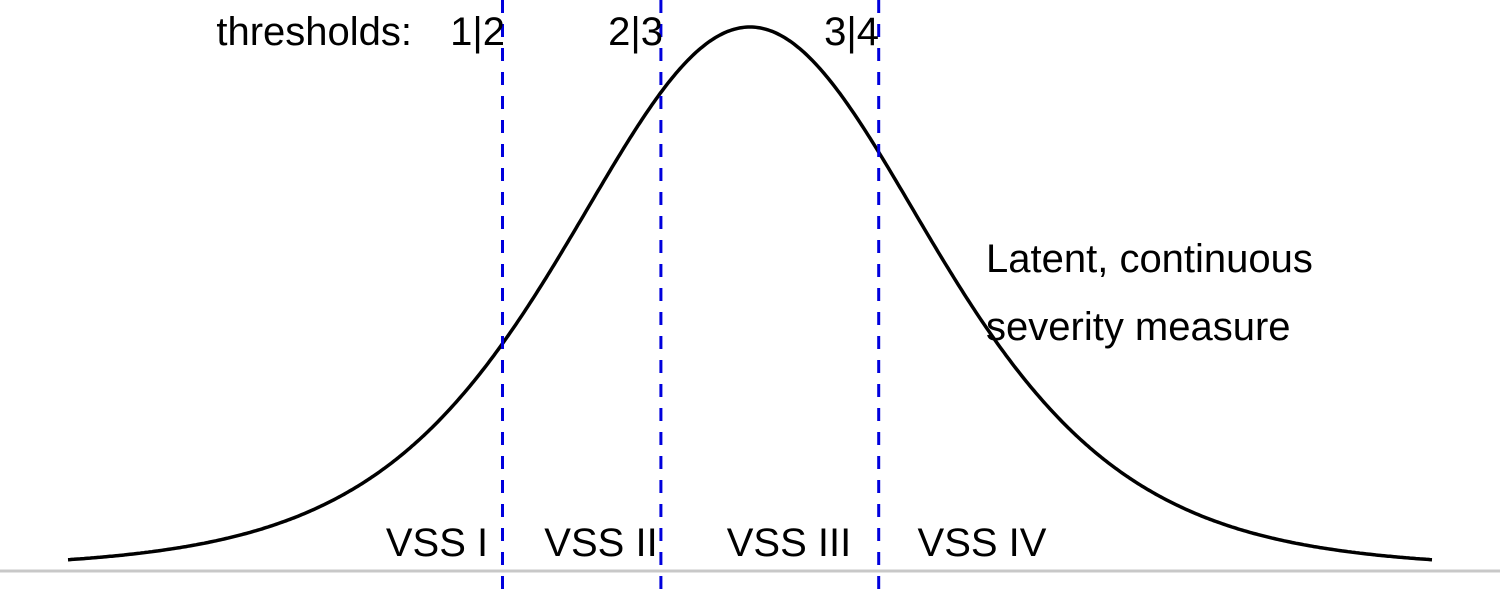 This screenshot has width=1500, height=600. What do you see at coordinates (982, 543) in the screenshot?
I see `category-label-vss-4: VSS IV` at bounding box center [982, 543].